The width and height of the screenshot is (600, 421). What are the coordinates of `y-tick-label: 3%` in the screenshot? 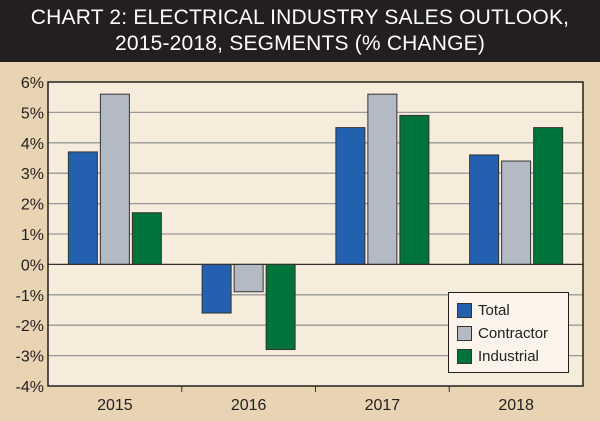 It's located at (32, 174).